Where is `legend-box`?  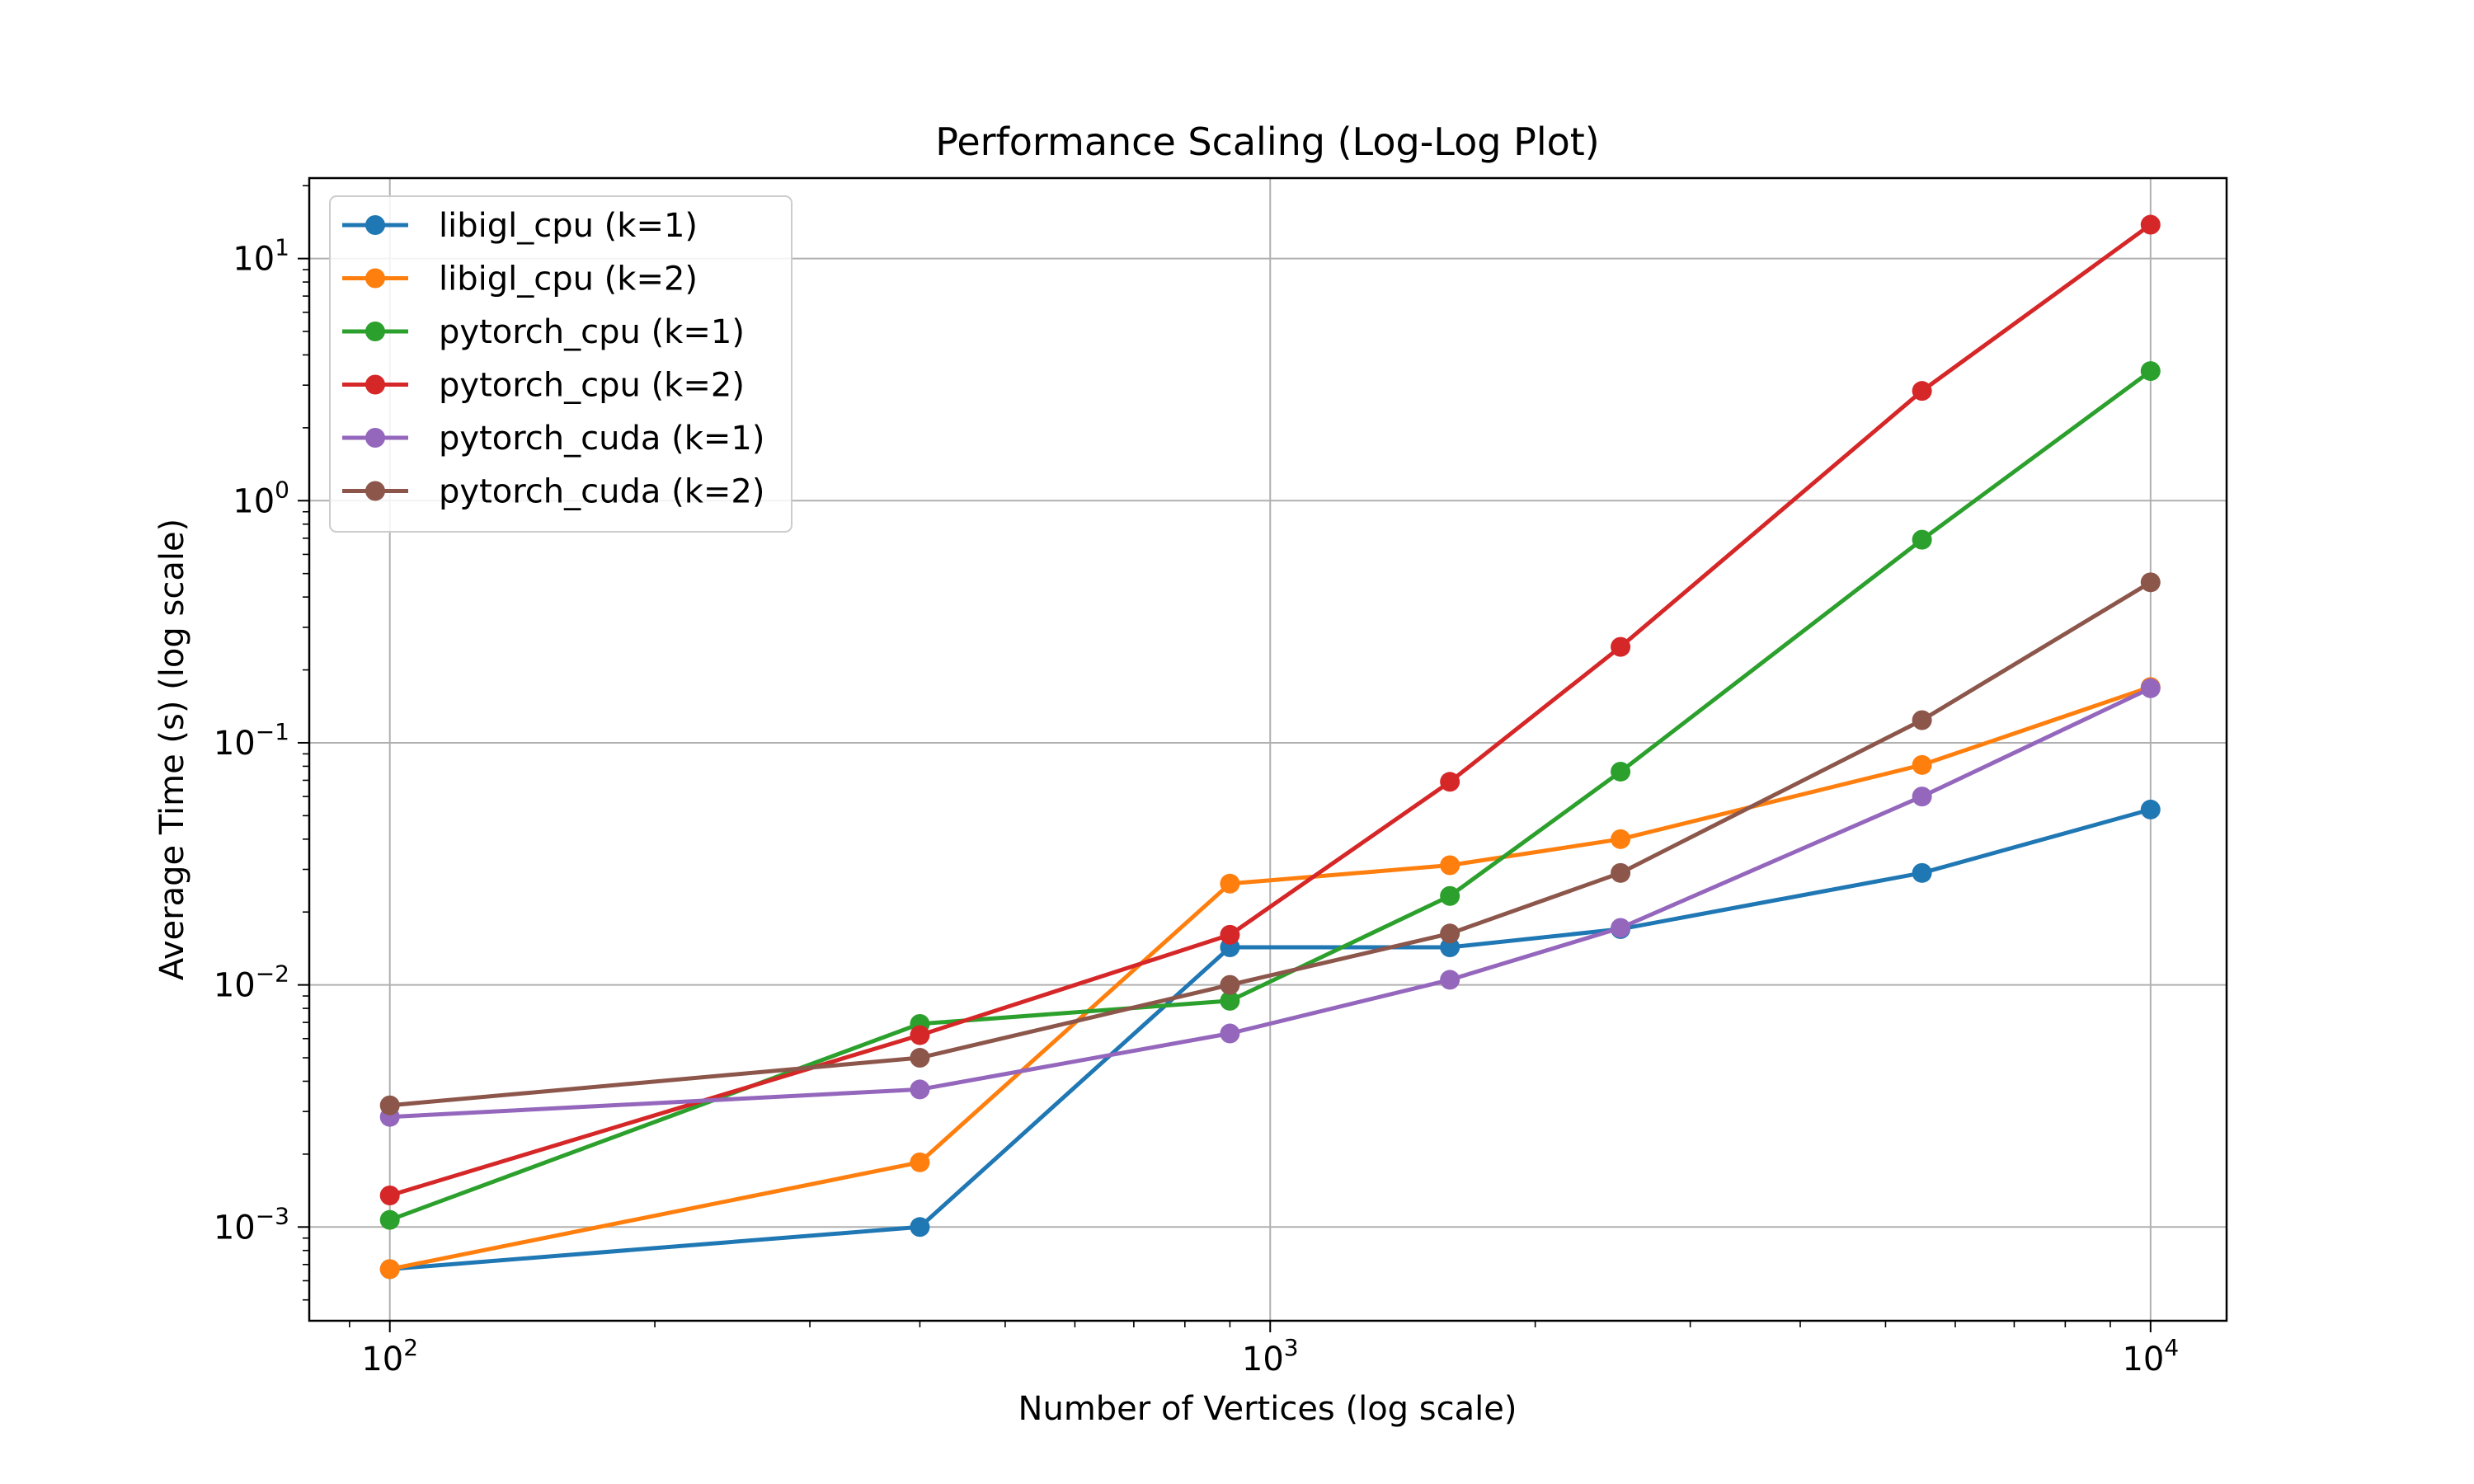 legend-box is located at coordinates (561, 364).